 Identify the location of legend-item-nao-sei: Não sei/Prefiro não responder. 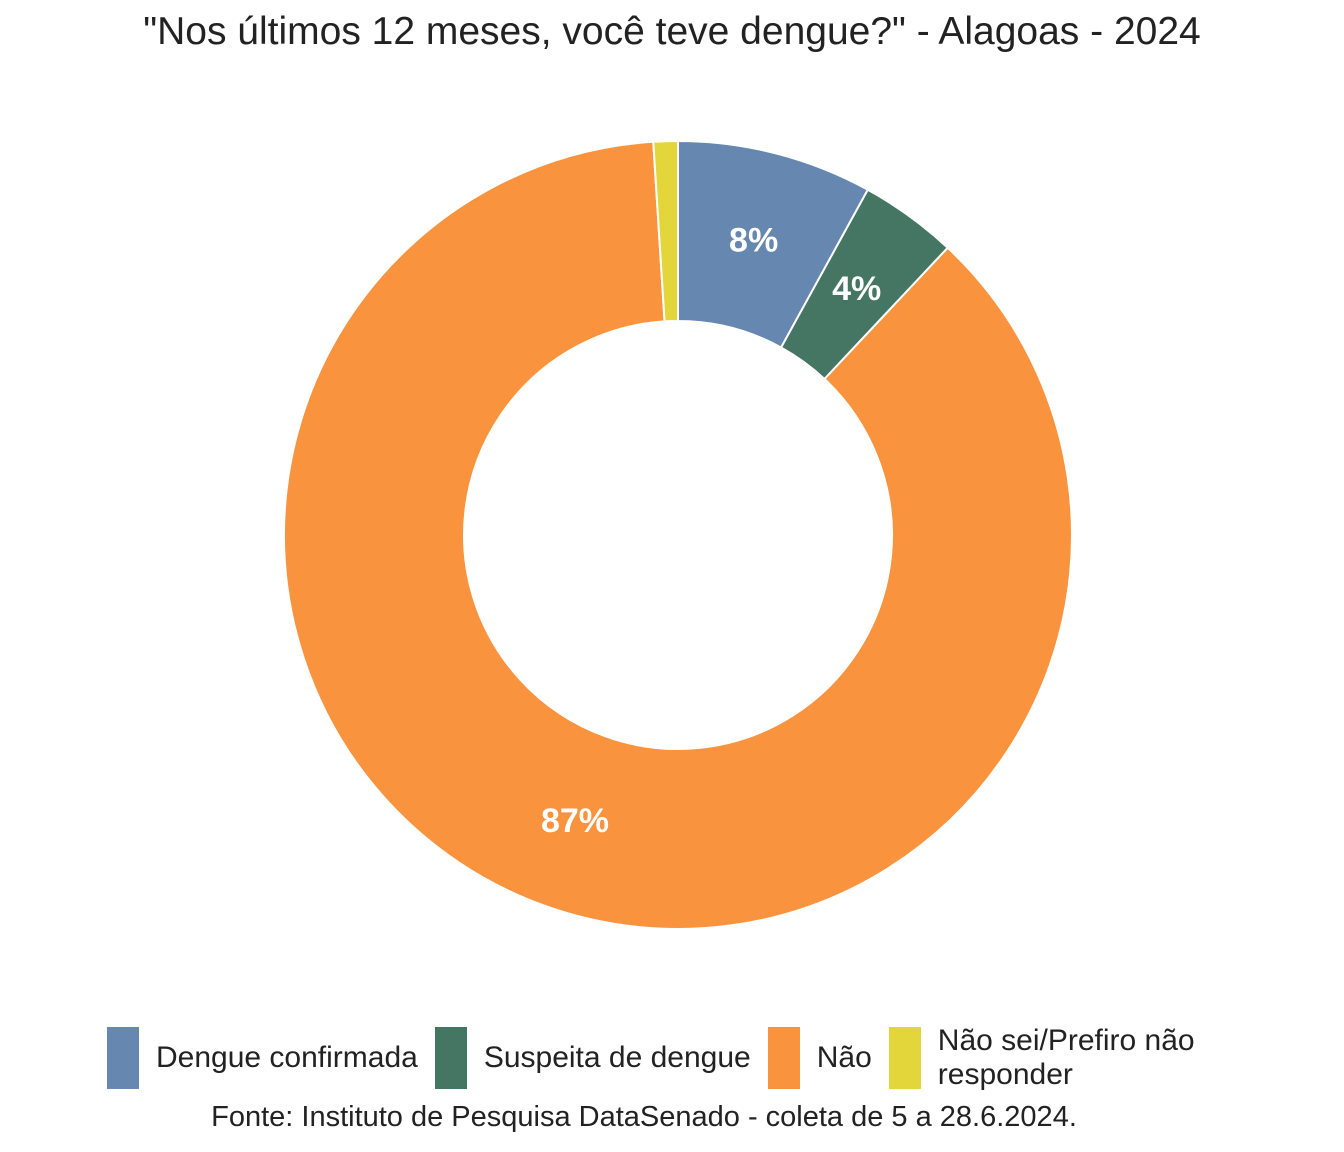
(1058, 1058).